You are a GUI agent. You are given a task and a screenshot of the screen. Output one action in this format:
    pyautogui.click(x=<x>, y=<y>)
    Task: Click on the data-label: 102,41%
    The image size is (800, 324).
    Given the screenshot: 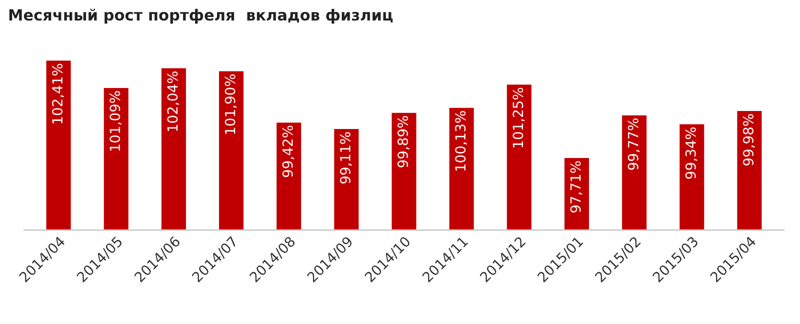 What is the action you would take?
    pyautogui.click(x=58, y=94)
    